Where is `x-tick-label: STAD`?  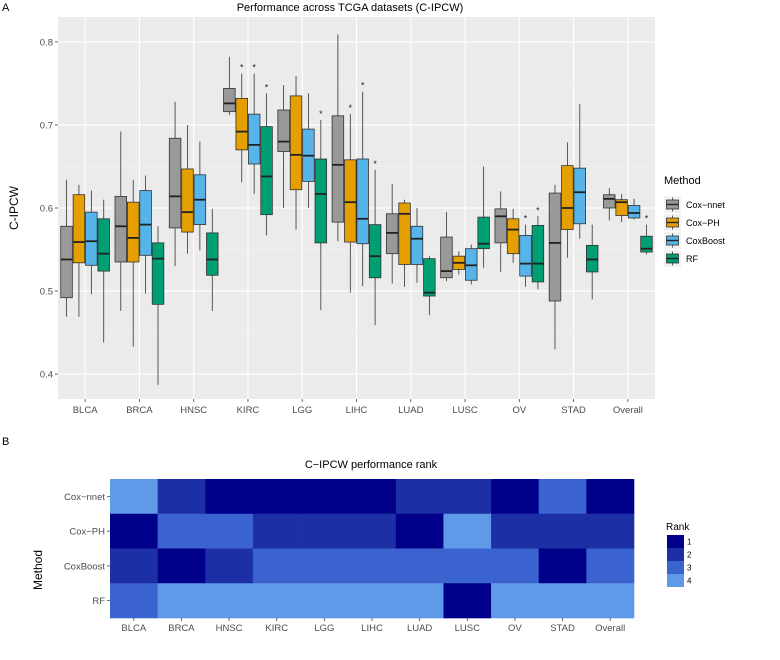
x-tick-label: STAD is located at coordinates (573, 410).